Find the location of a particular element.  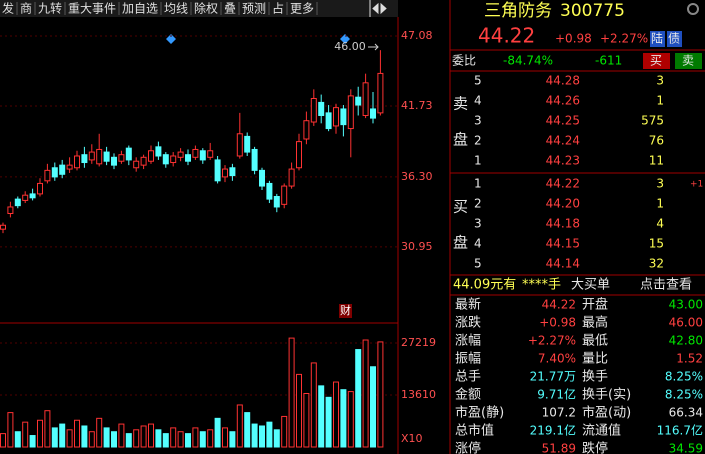

toolbar-button: 商 is located at coordinates (26, 8).